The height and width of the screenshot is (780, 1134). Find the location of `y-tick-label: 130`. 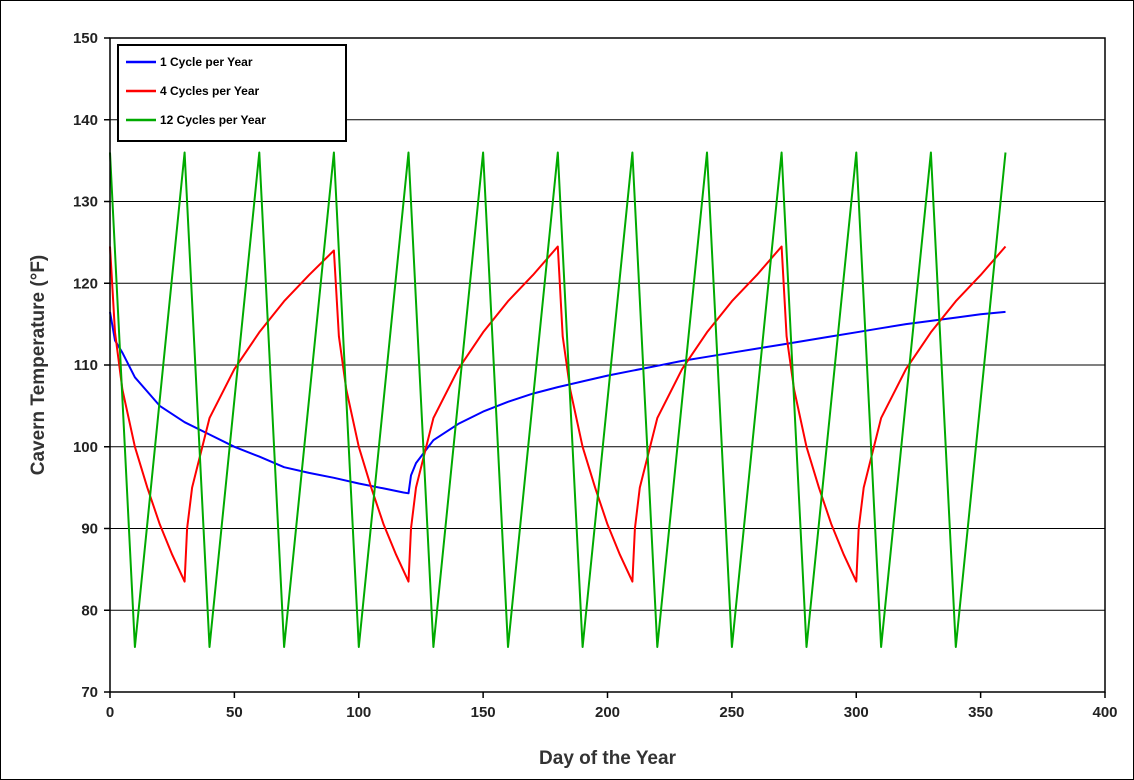

y-tick-label: 130 is located at coordinates (85, 202).